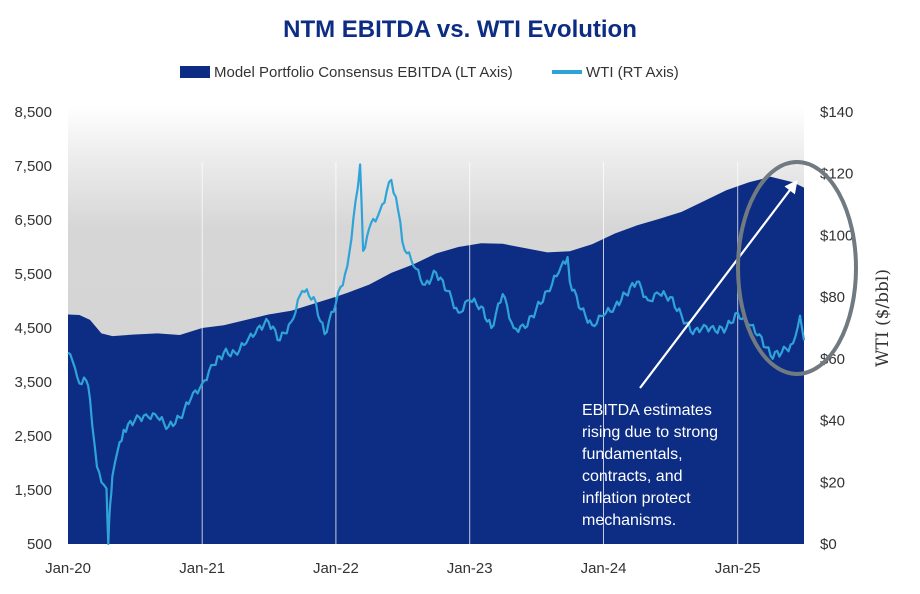 The height and width of the screenshot is (594, 920). Describe the element at coordinates (33, 166) in the screenshot. I see `y-left-tick-label: 7,500` at that location.